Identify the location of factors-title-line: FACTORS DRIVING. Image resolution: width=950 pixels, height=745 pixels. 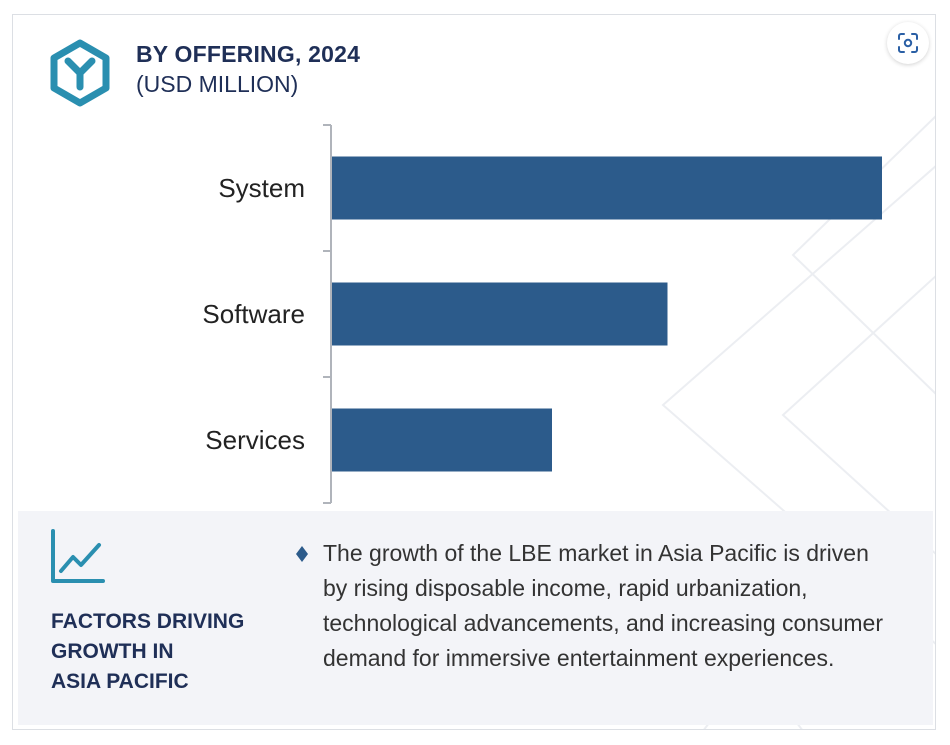
(148, 621).